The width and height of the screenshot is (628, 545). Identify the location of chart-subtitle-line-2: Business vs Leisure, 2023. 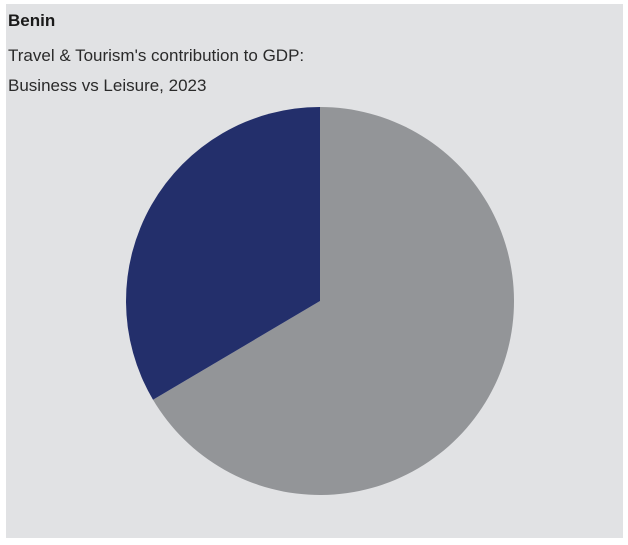
(107, 85).